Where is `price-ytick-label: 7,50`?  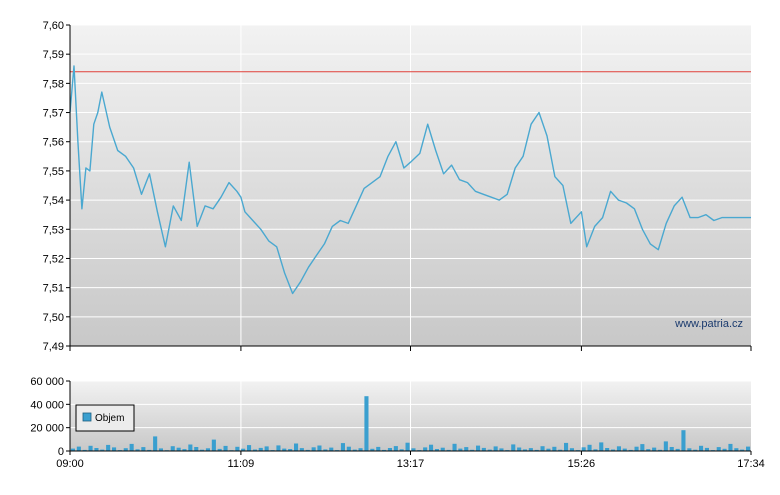 price-ytick-label: 7,50 is located at coordinates (53, 318).